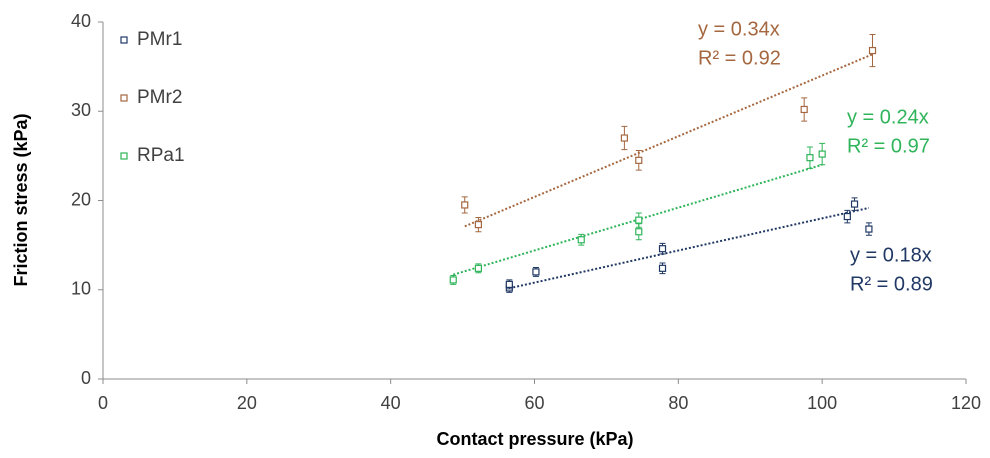  What do you see at coordinates (689, 248) in the screenshot?
I see `trendline` at bounding box center [689, 248].